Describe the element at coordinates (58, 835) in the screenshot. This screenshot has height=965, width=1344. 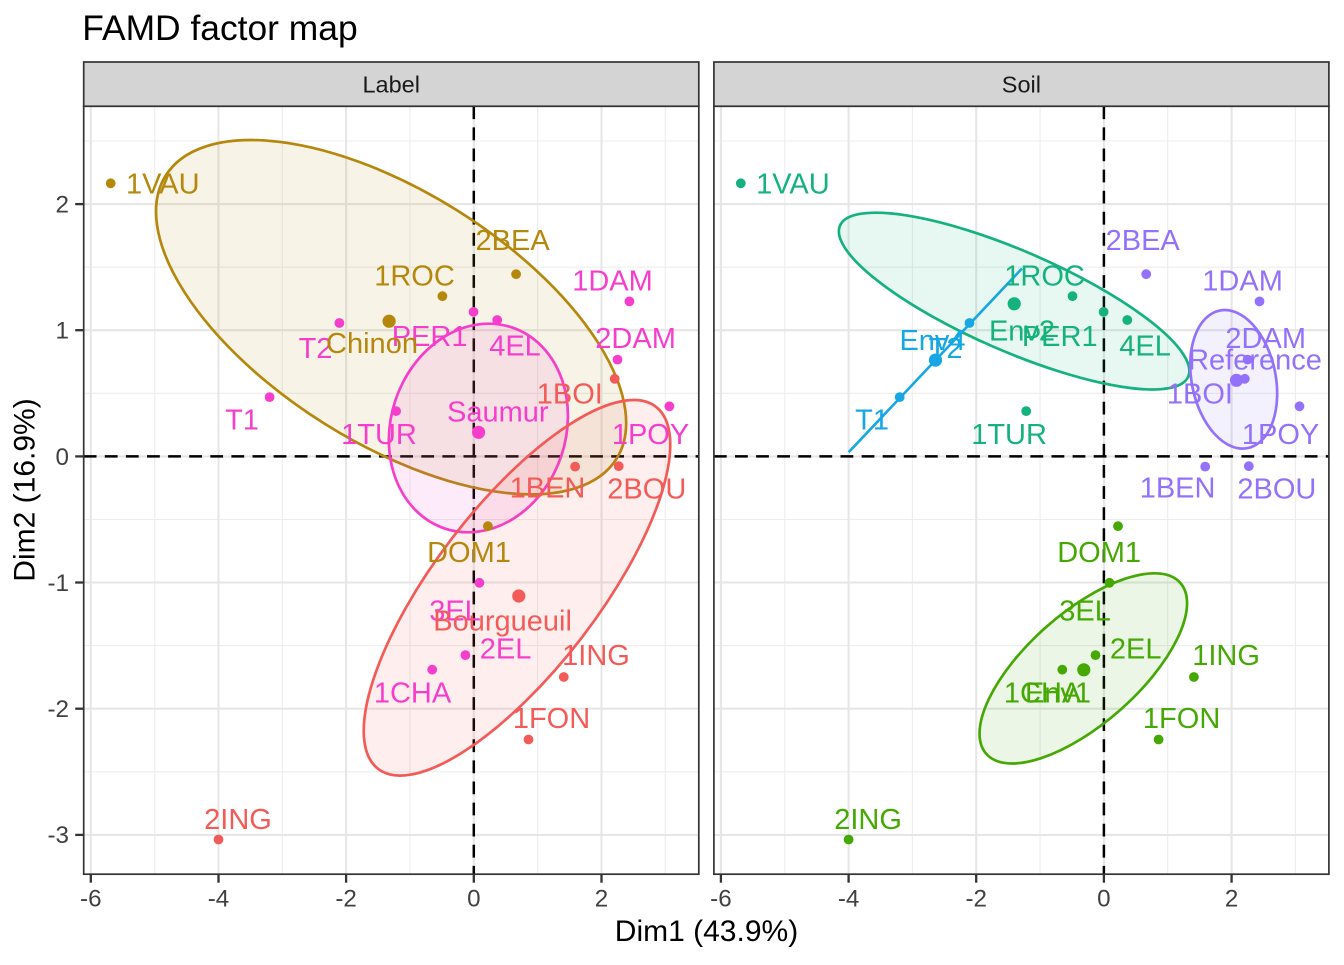
I see `svg-text: -3` at that location.